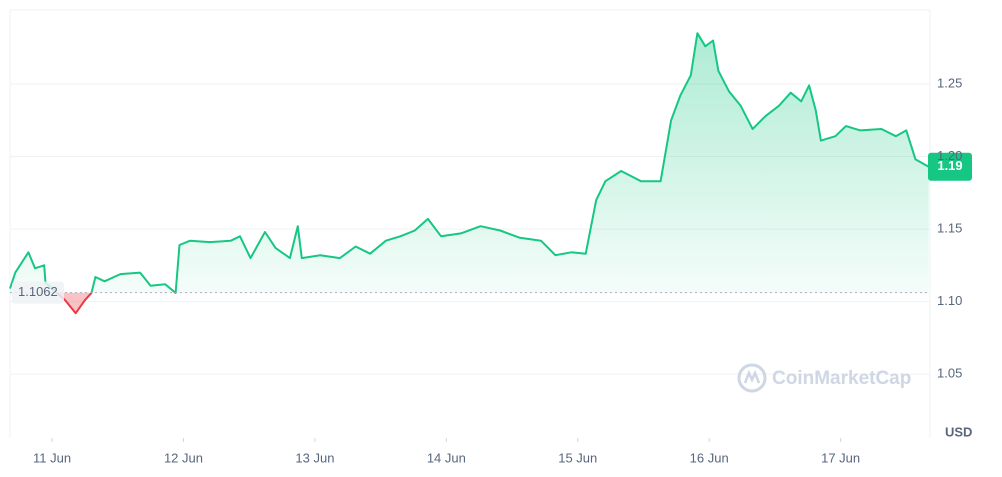 The width and height of the screenshot is (1002, 477). Describe the element at coordinates (949, 155) in the screenshot. I see `y-tick-label: 1.20` at that location.